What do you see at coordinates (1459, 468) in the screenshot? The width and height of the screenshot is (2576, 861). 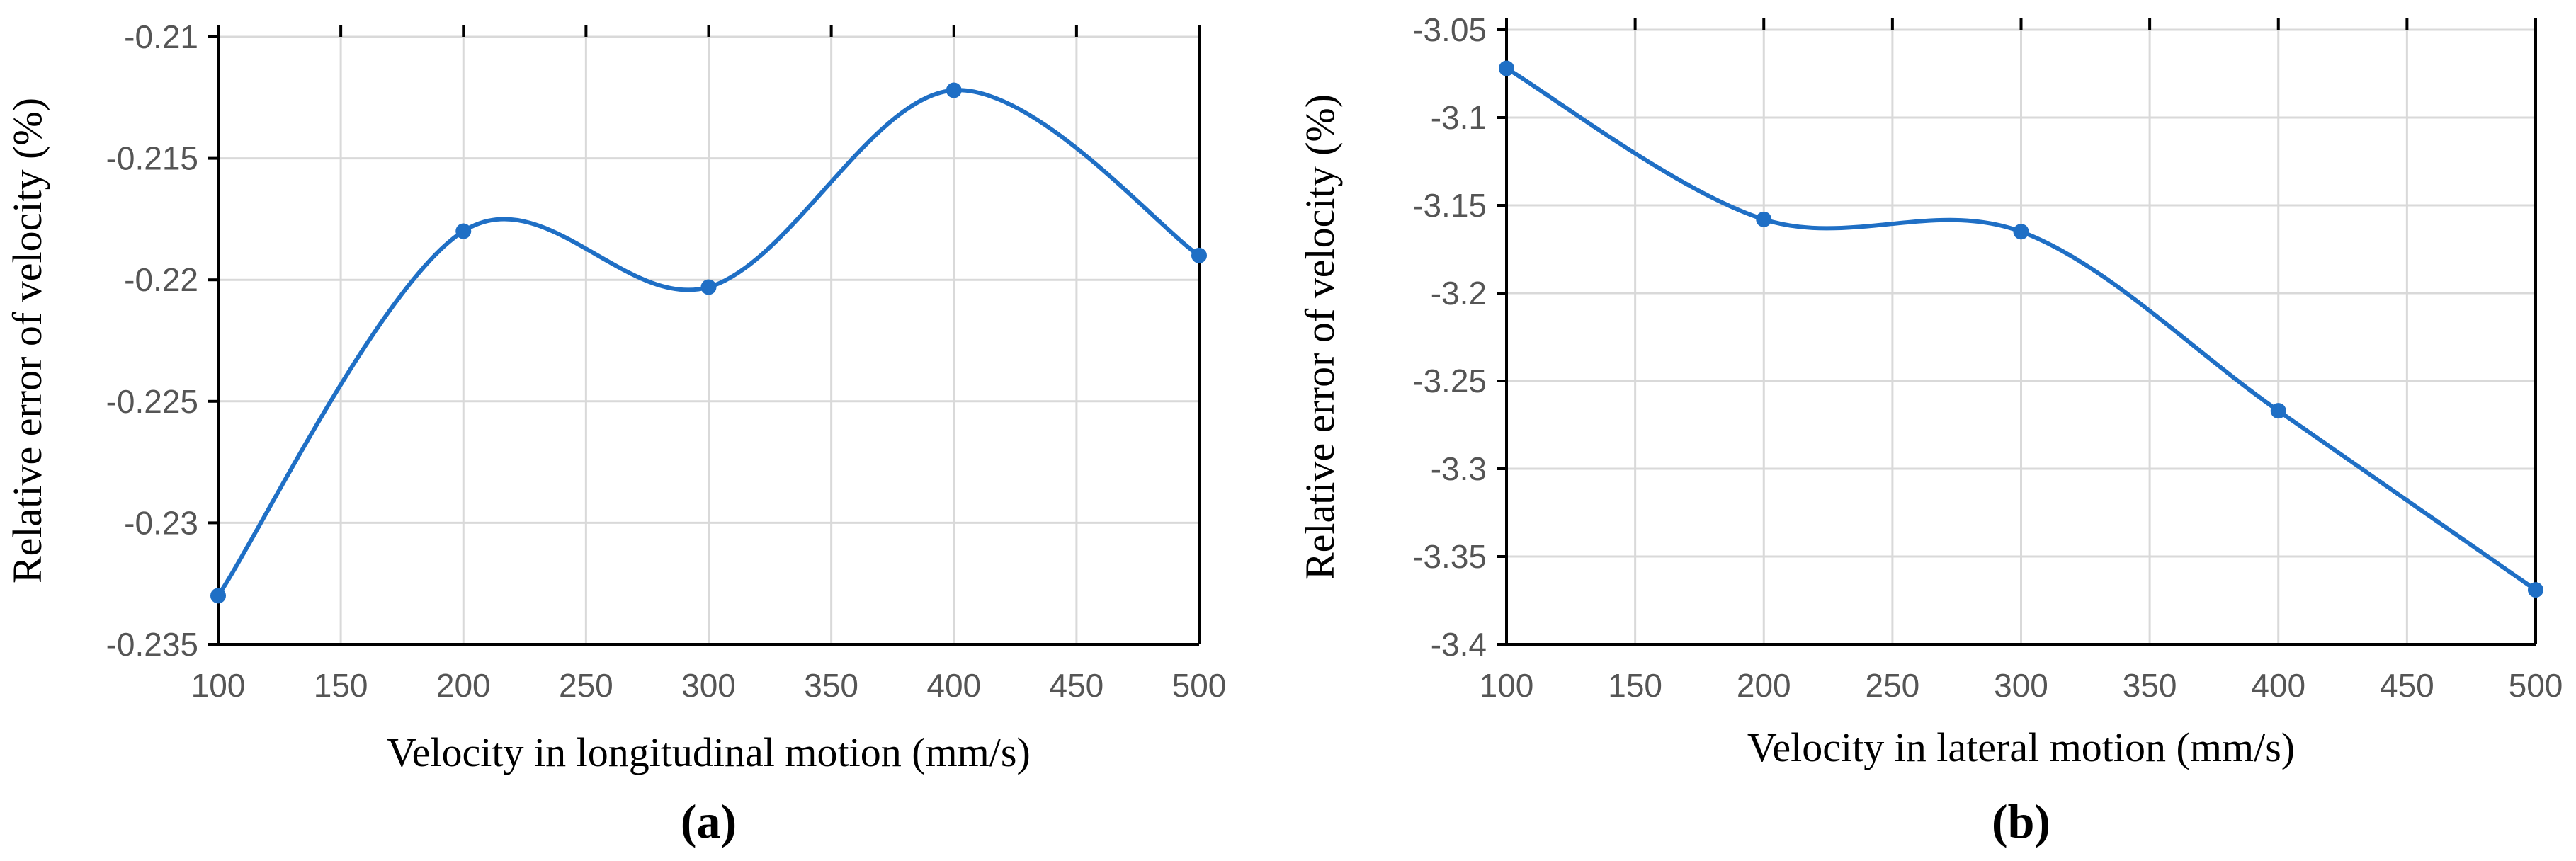 I see `y-tick-label: -3.3` at bounding box center [1459, 468].